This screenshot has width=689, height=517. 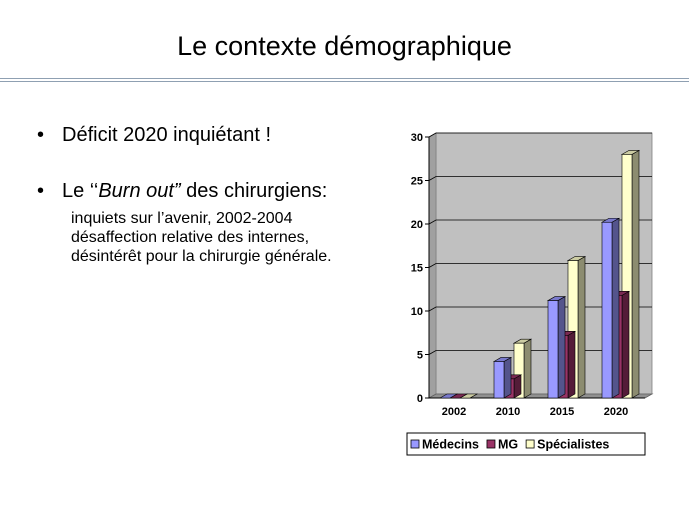 I want to click on bullet-text-pre: Le ‘‘, so click(x=80, y=191).